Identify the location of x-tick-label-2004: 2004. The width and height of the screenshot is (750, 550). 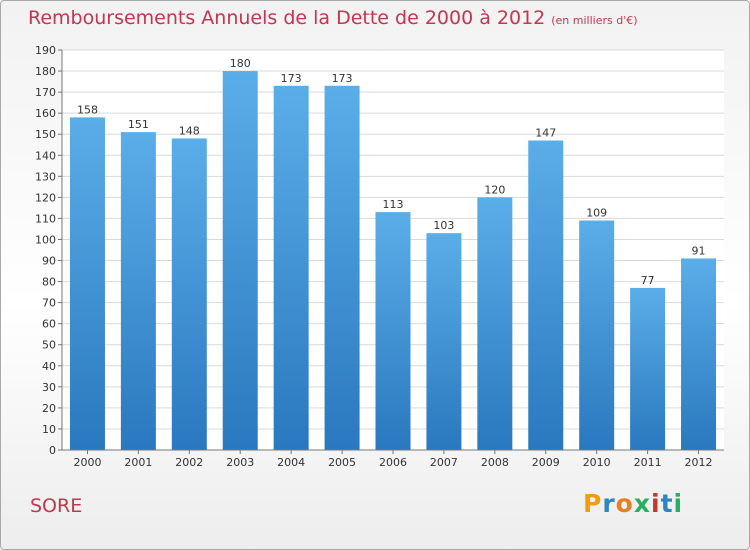
(291, 462).